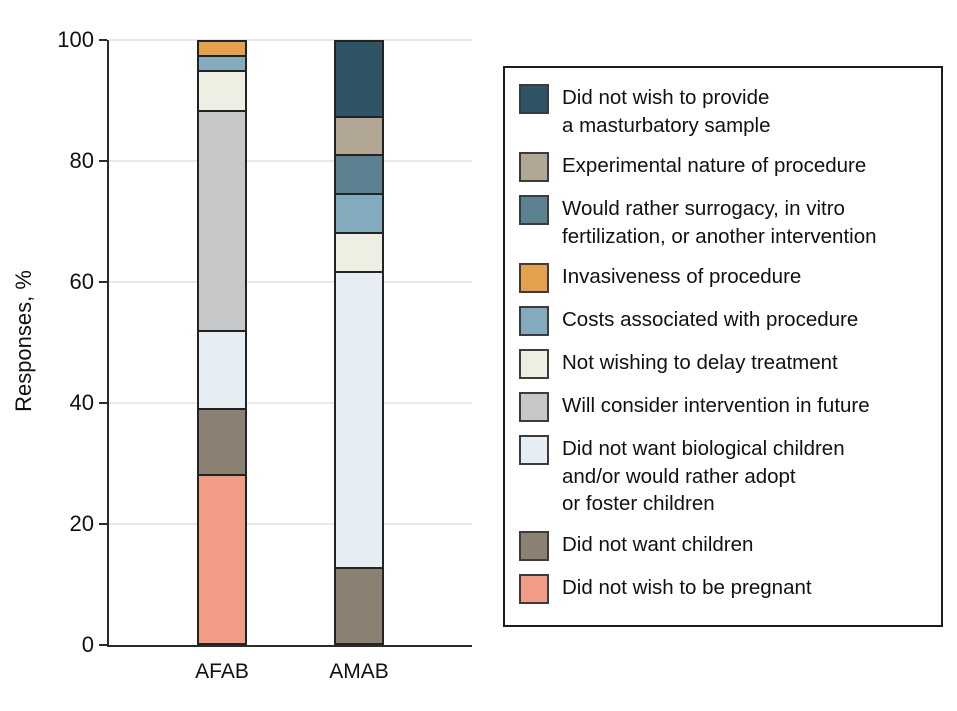 The height and width of the screenshot is (711, 957). What do you see at coordinates (81, 523) in the screenshot?
I see `y-tick-label-20: 20` at bounding box center [81, 523].